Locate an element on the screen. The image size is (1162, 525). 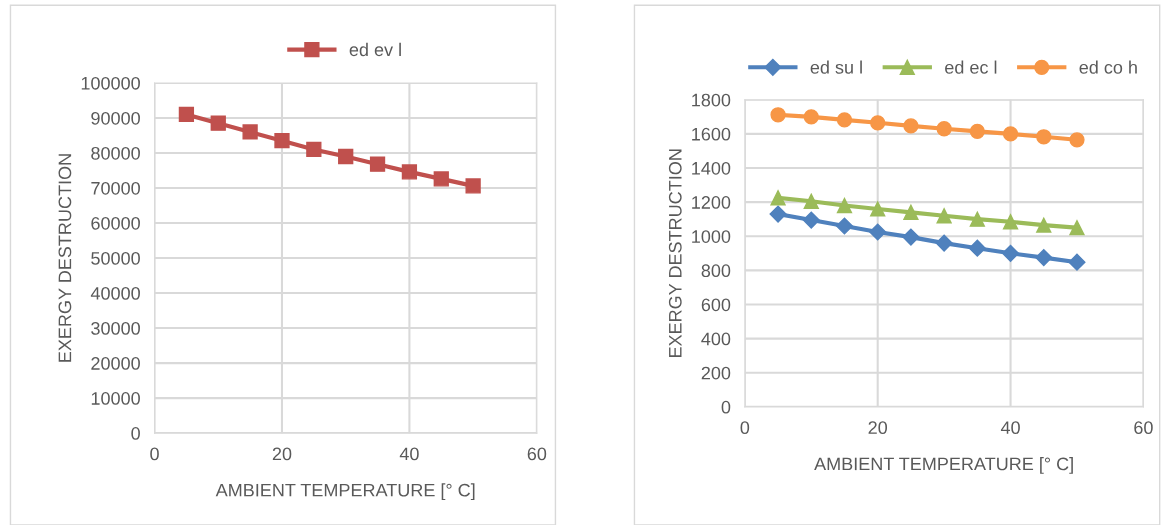
y-tick-label: 40000 is located at coordinates (115, 293).